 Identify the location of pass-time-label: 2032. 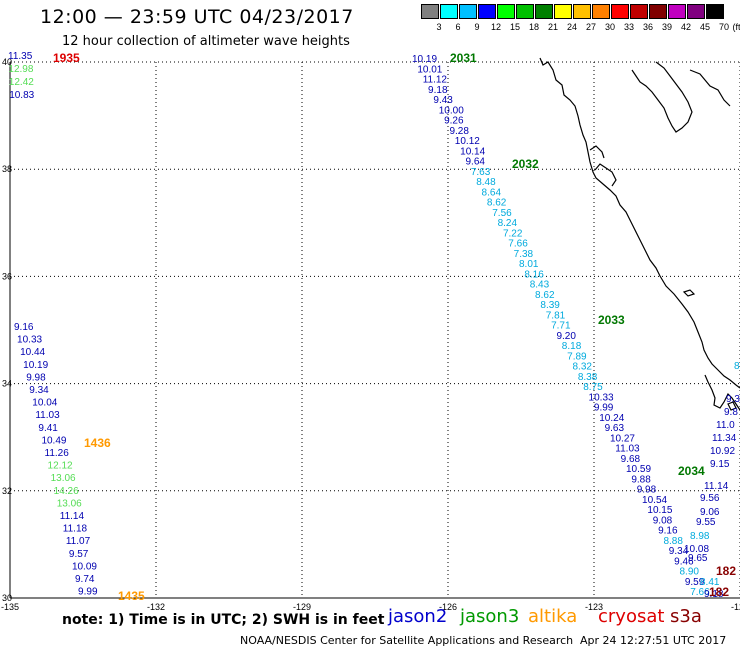
(525, 164).